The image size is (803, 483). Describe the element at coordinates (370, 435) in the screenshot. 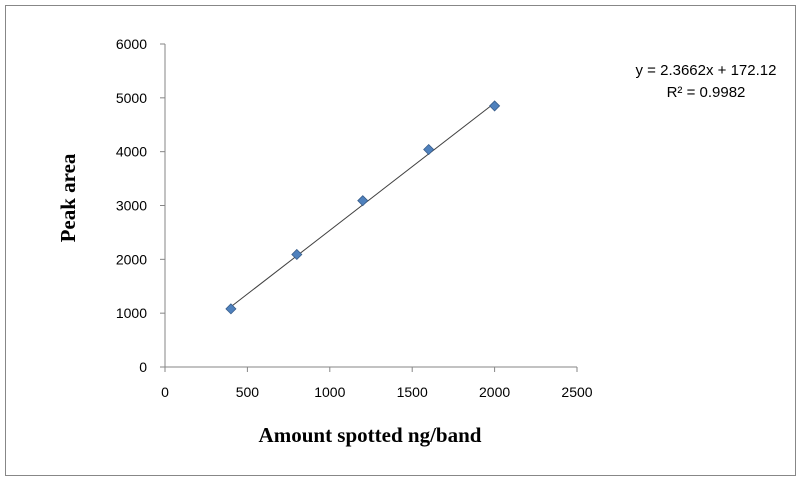

I see `x-axis-title: Amount spotted ng/band` at that location.